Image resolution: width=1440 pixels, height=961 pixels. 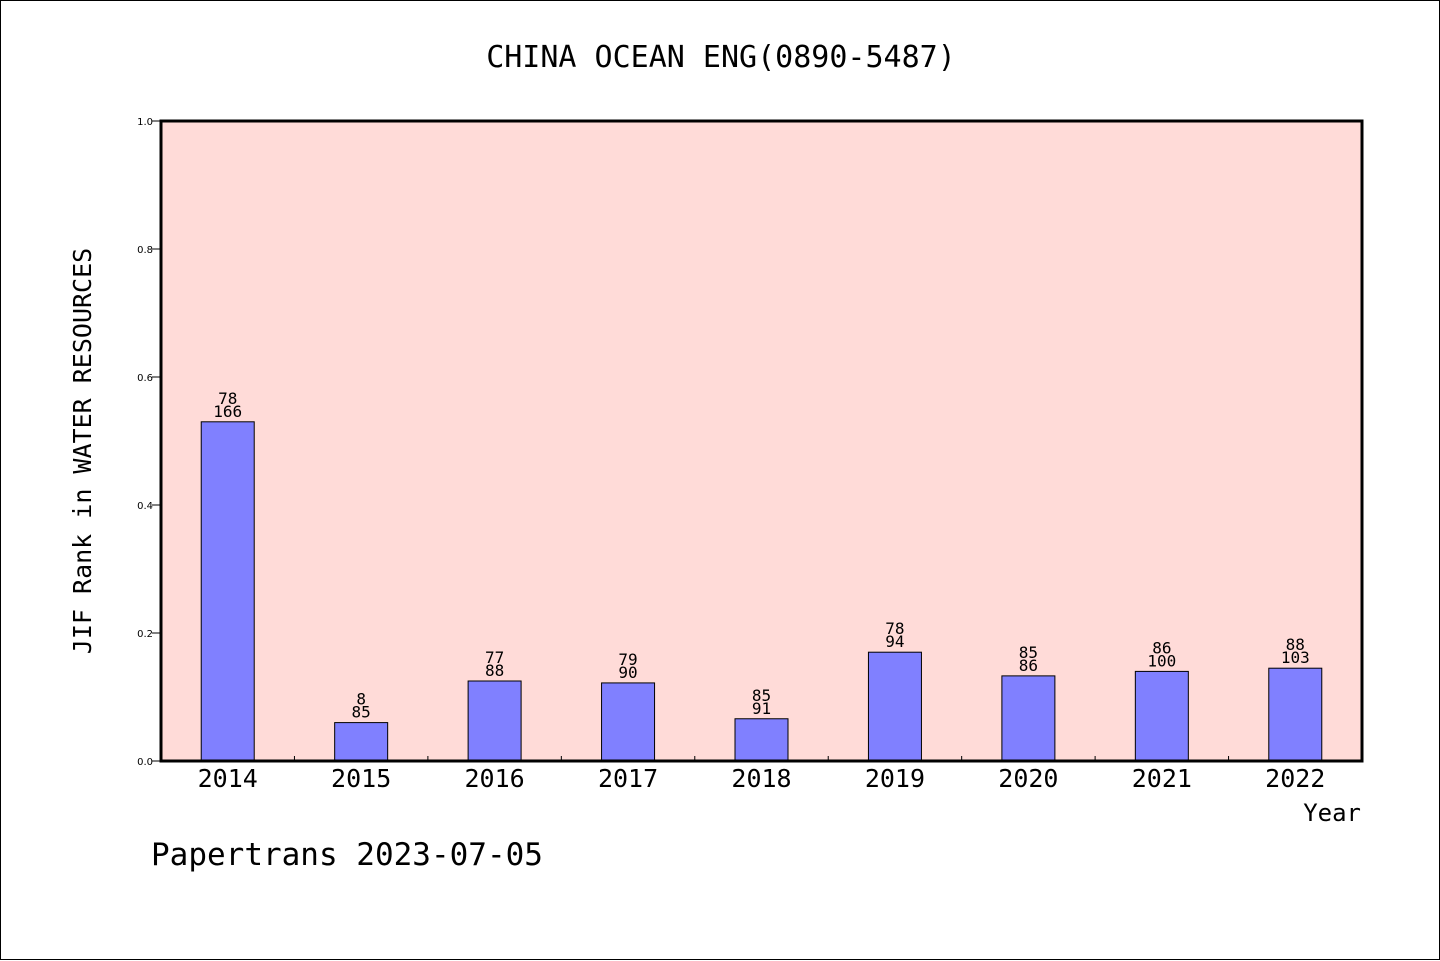 I want to click on y-tick-label: 0.8, so click(x=145, y=250).